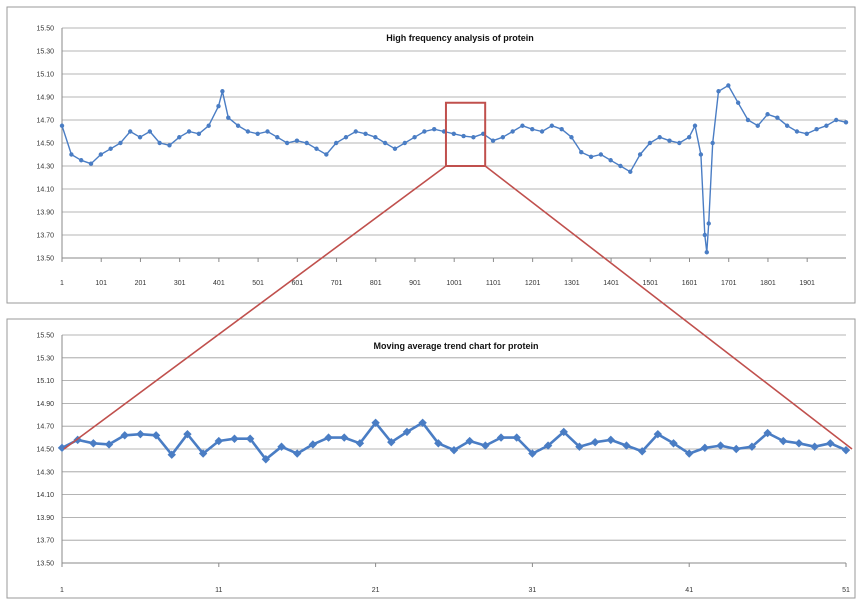  I want to click on chart-1-y-tick-label: 13.90, so click(45, 213).